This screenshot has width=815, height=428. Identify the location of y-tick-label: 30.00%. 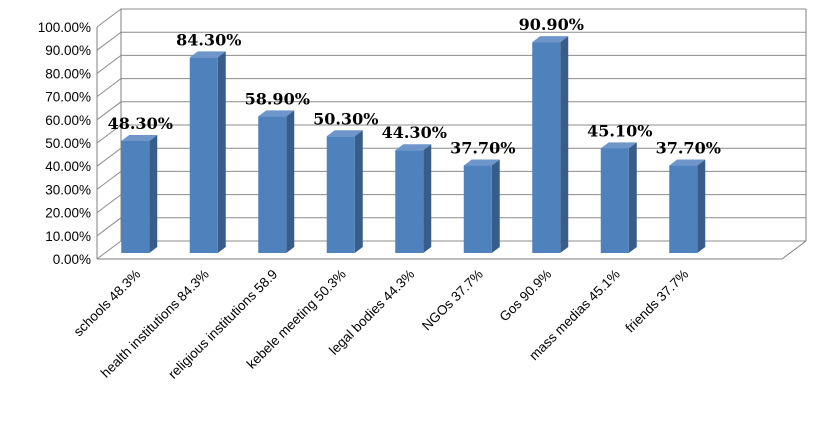
(68, 189).